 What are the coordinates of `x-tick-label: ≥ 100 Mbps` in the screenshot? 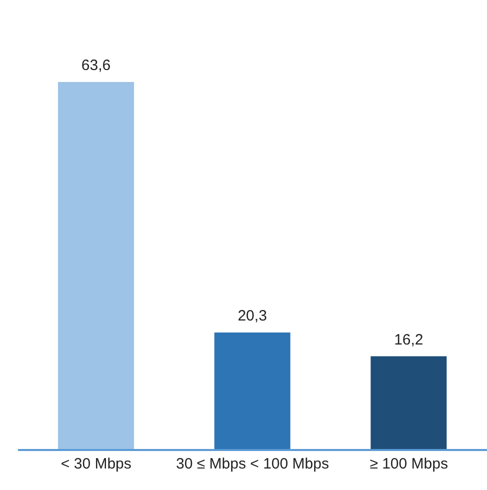 It's located at (409, 464).